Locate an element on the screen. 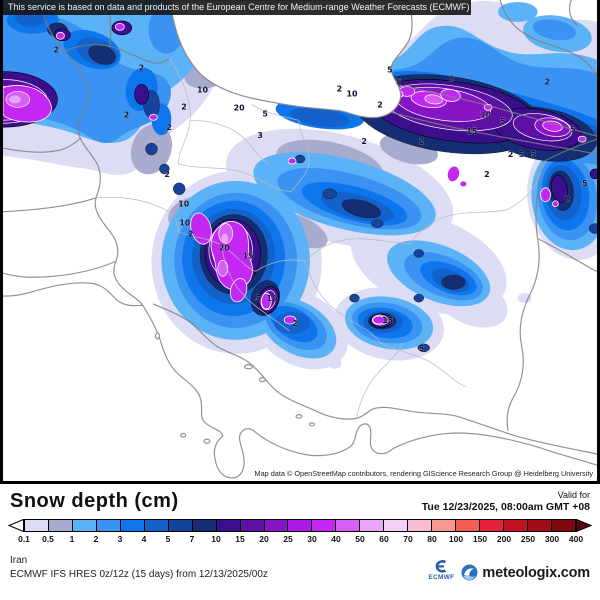 The image size is (600, 600). scale-tick-label: 10 is located at coordinates (216, 539).